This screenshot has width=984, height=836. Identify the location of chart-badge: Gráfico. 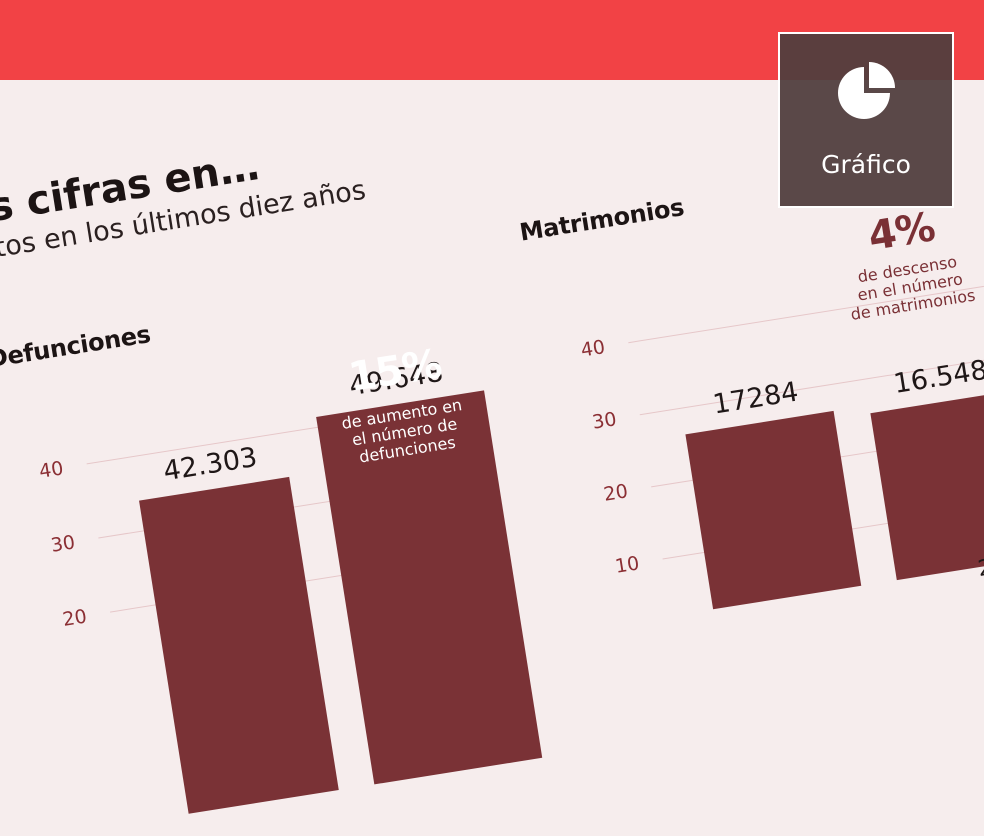
(866, 120).